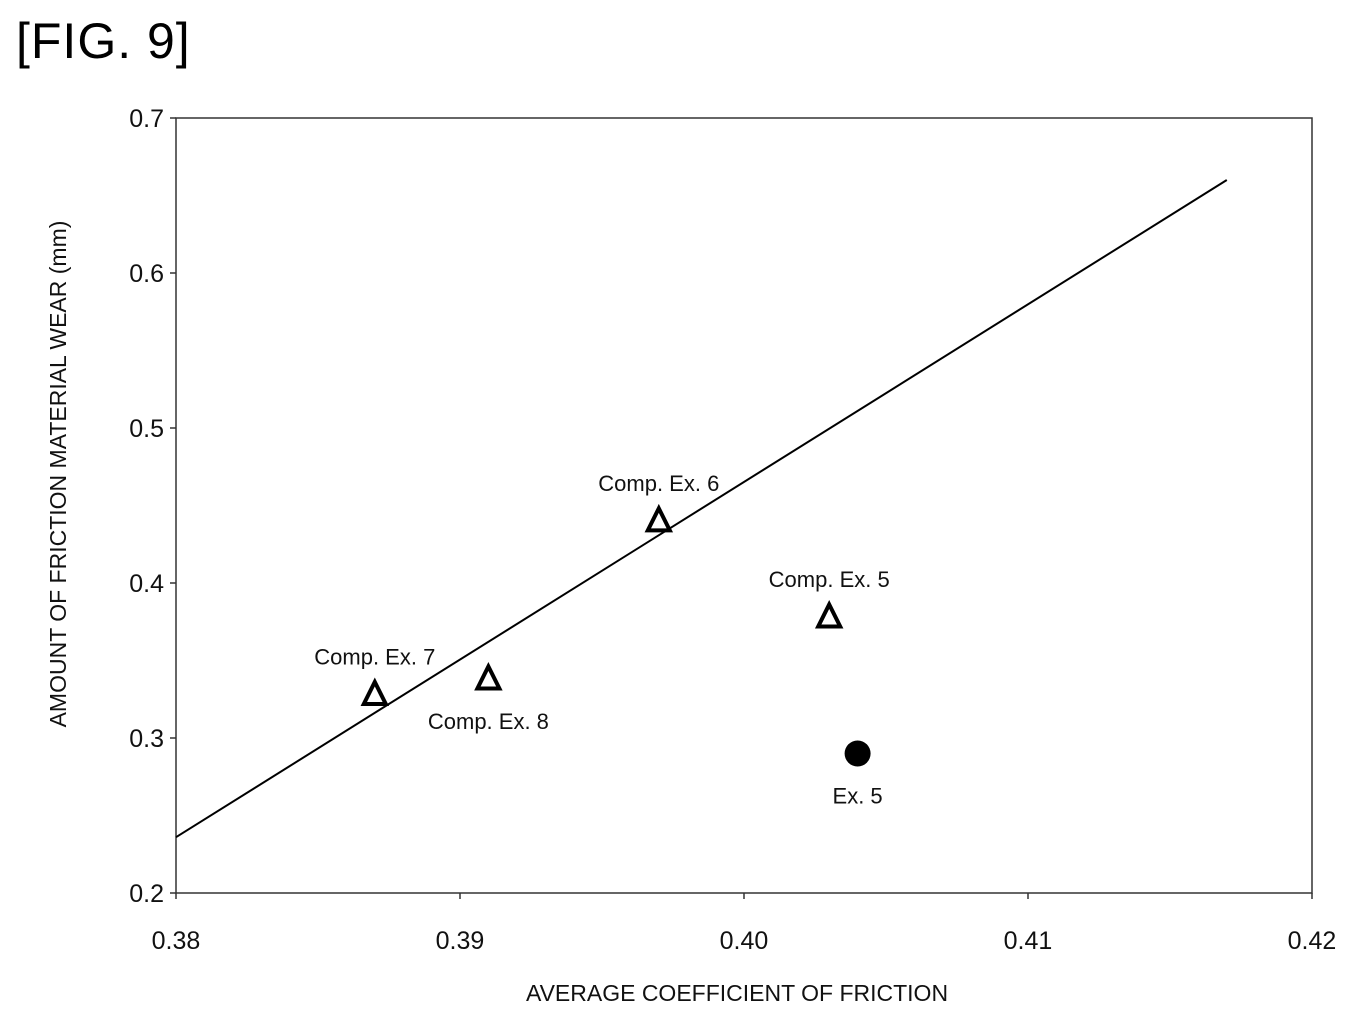  I want to click on y-tick-label: 0.6, so click(146, 274).